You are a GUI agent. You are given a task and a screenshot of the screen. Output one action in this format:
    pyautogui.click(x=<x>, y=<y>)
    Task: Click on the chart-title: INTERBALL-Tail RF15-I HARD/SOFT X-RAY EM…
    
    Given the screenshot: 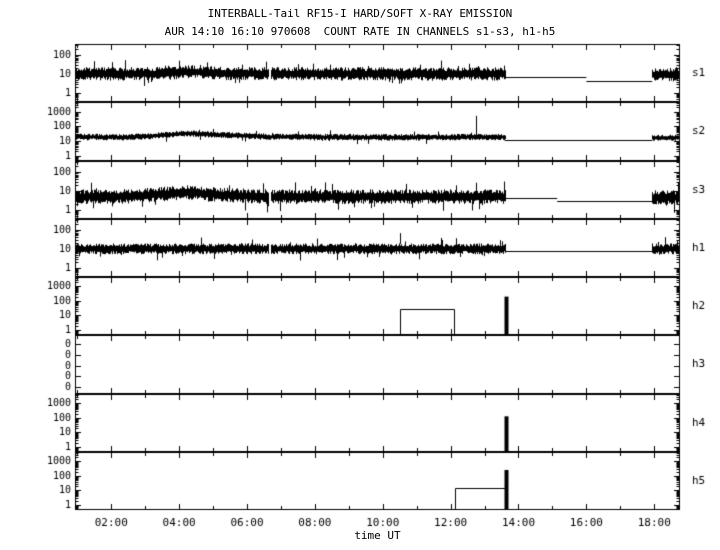 What is the action you would take?
    pyautogui.click(x=360, y=13)
    